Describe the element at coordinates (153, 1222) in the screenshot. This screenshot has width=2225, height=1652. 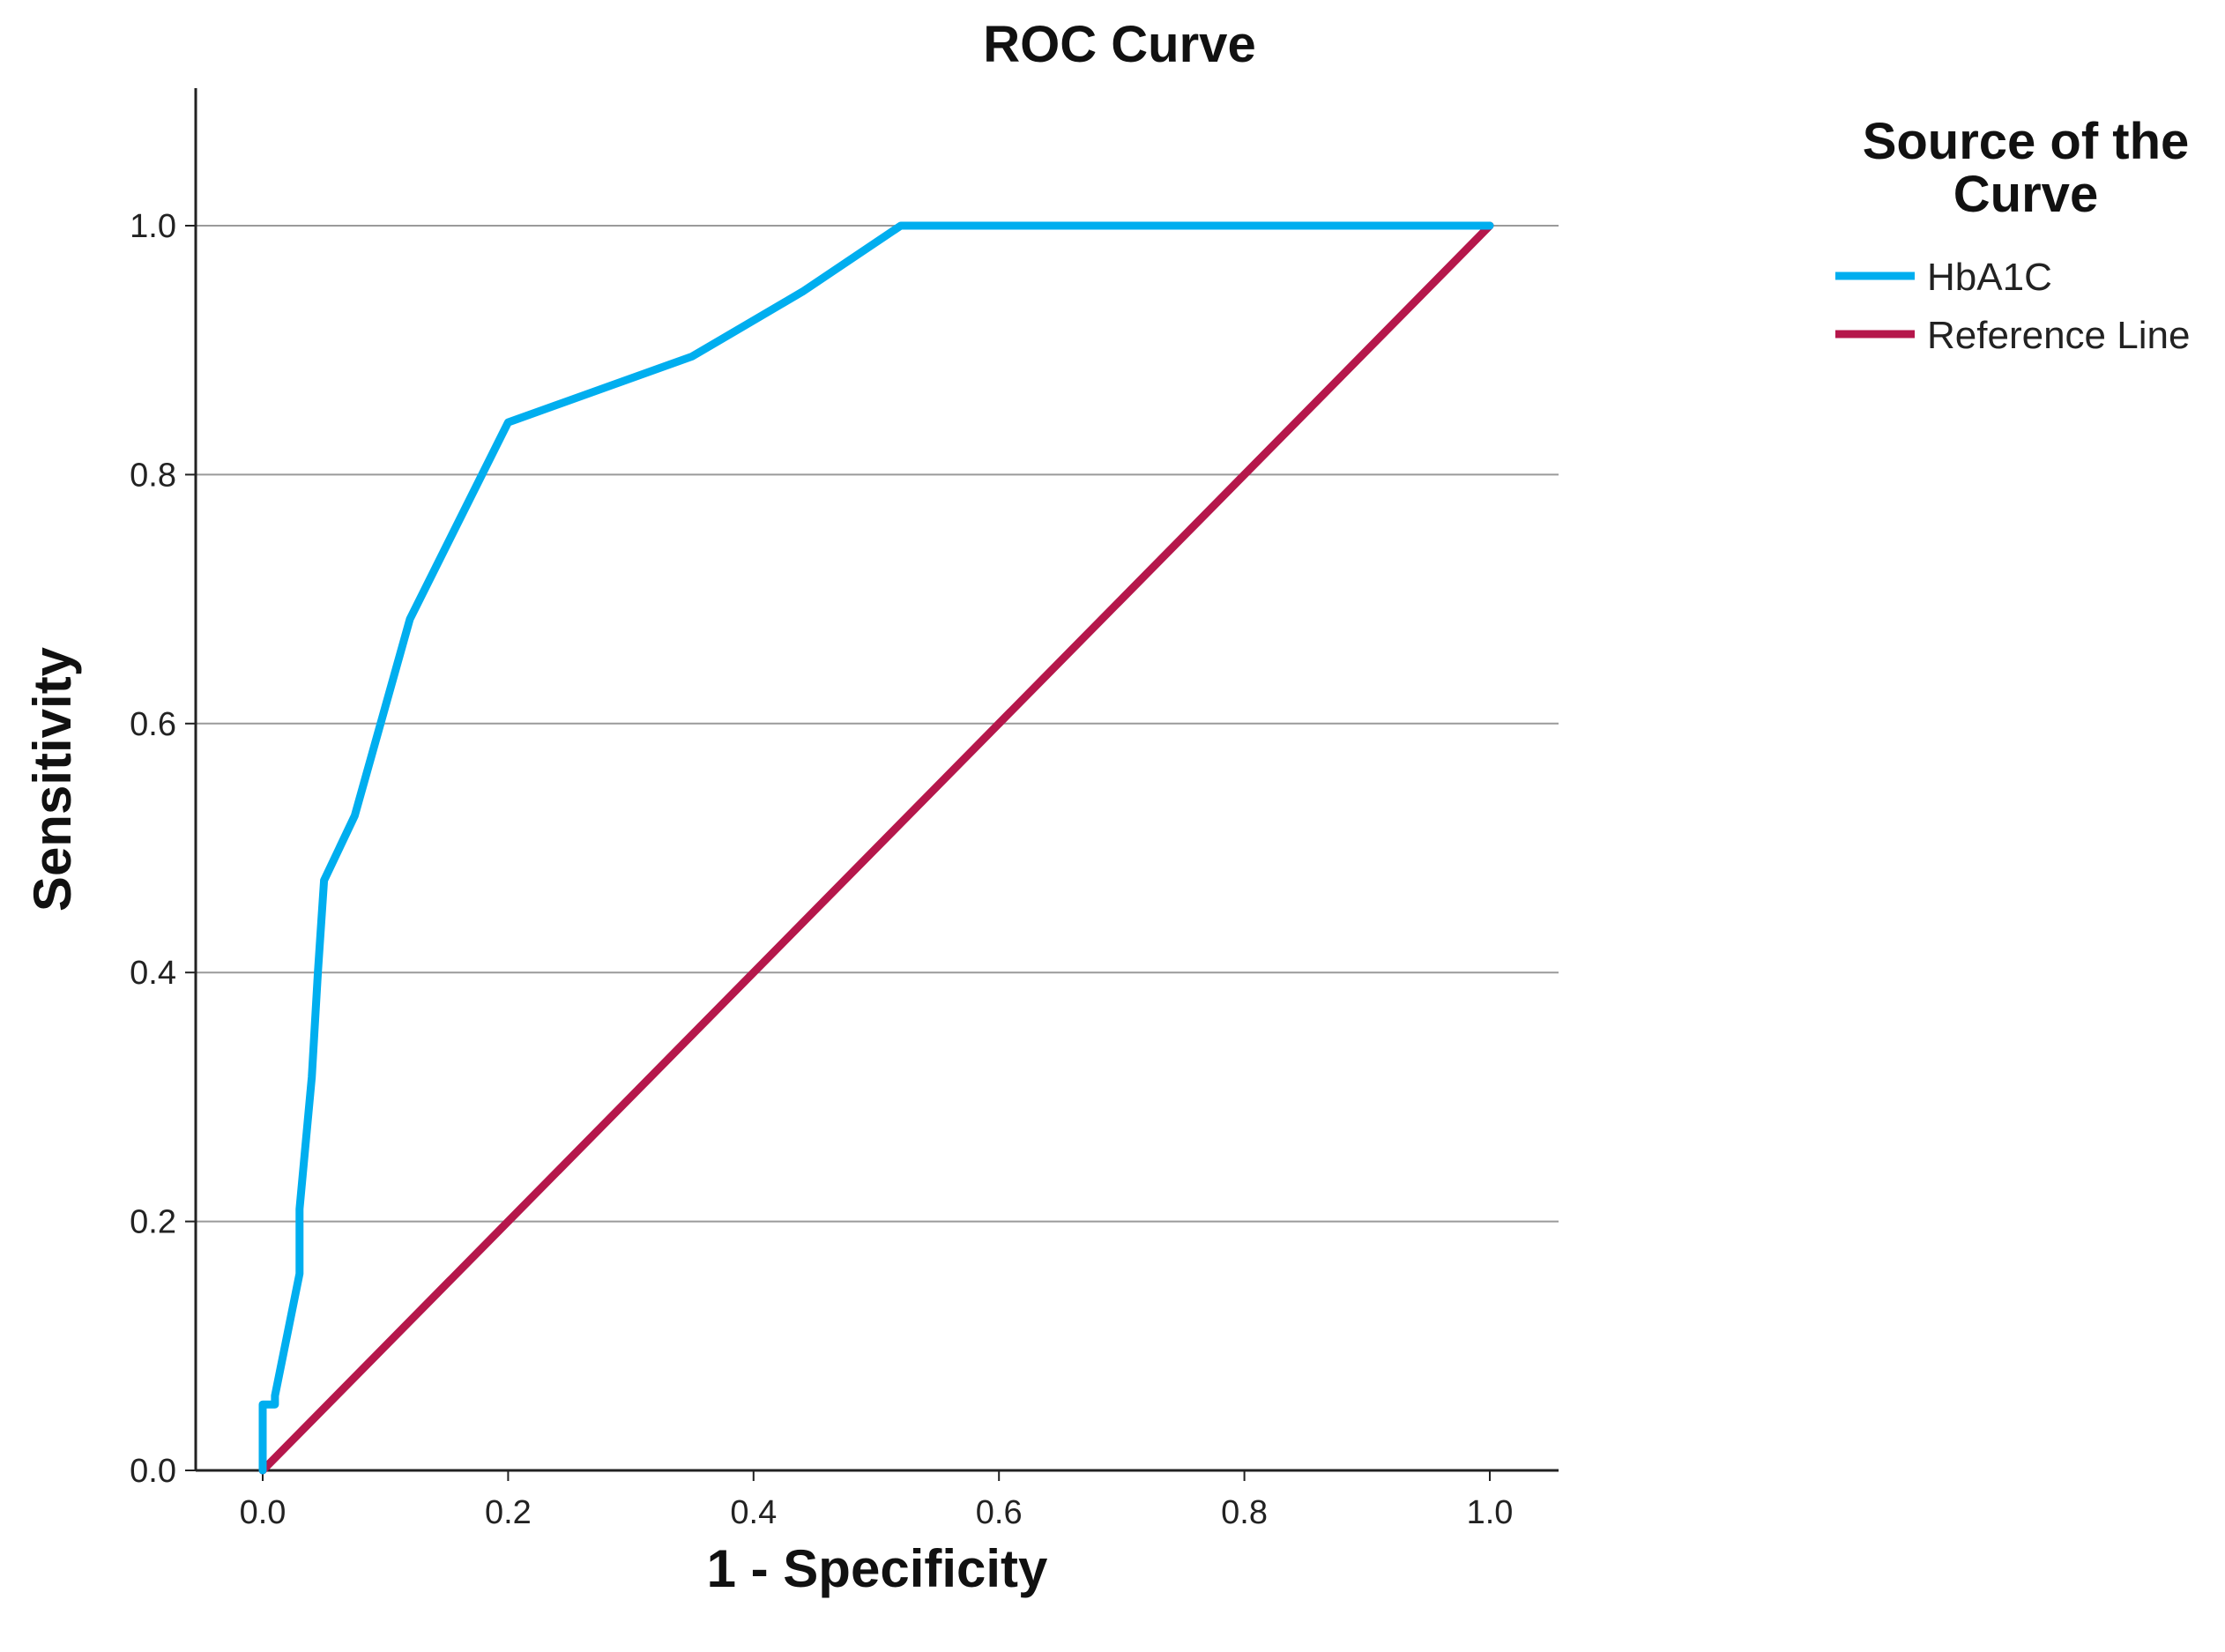
I see `y-tick-label: 0.2` at that location.